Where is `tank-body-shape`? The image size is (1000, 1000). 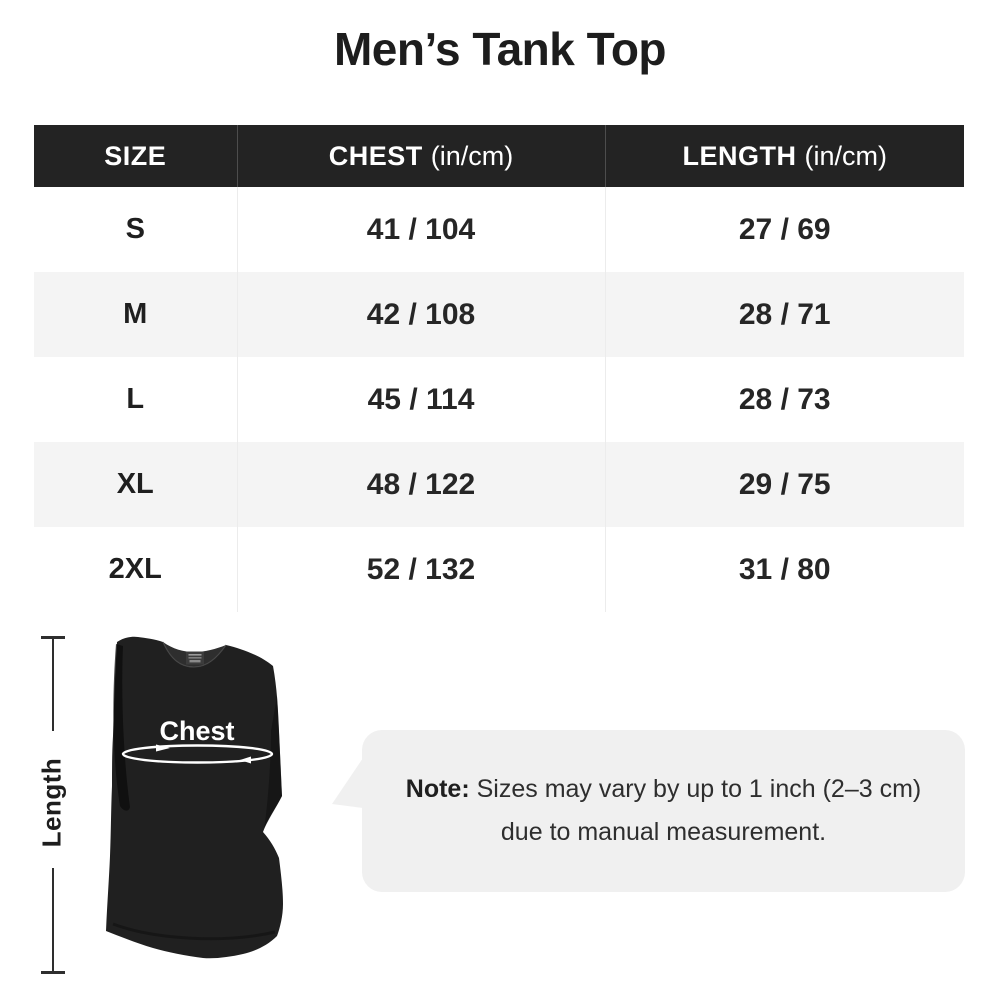
tank-body-shape is located at coordinates (194, 797).